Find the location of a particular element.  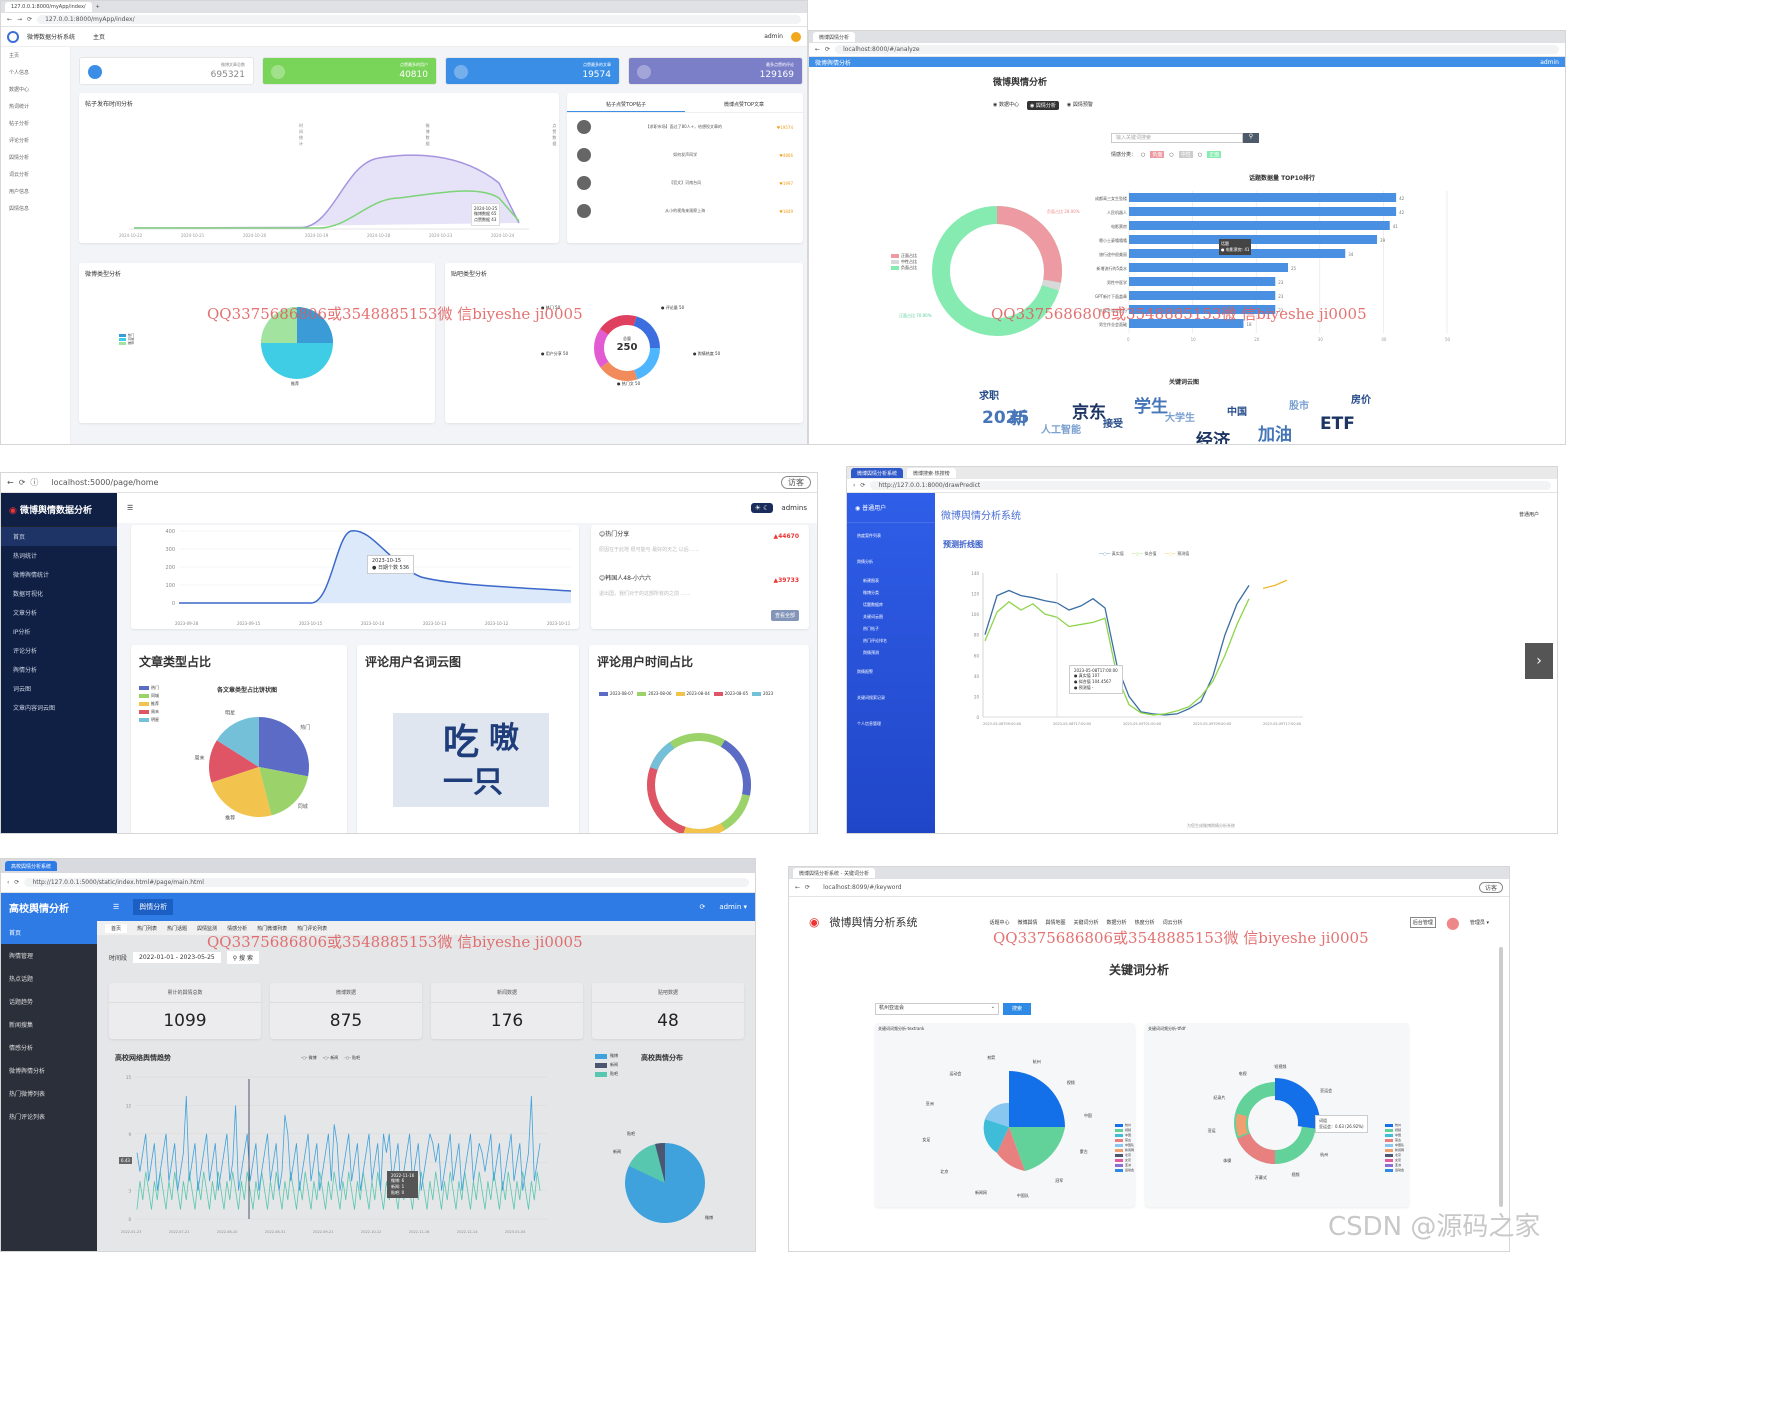

legend-item: 热门 is located at coordinates (126, 335).